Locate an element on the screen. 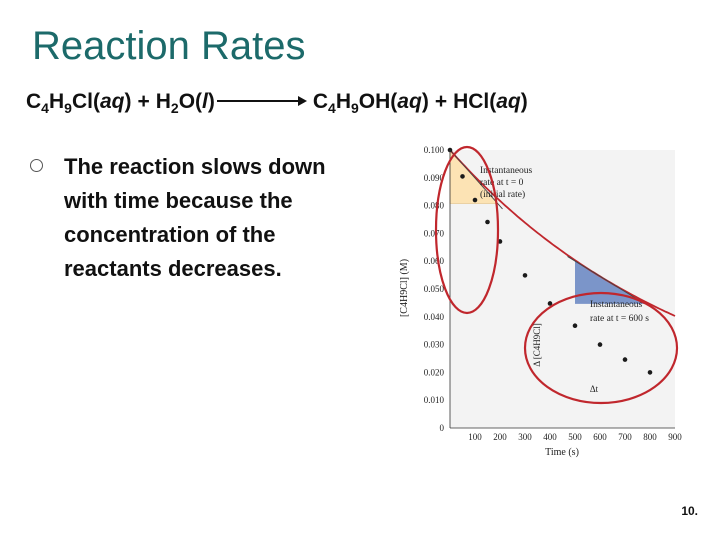 This screenshot has width=720, height=540. x-tick-label: 800 is located at coordinates (650, 437).